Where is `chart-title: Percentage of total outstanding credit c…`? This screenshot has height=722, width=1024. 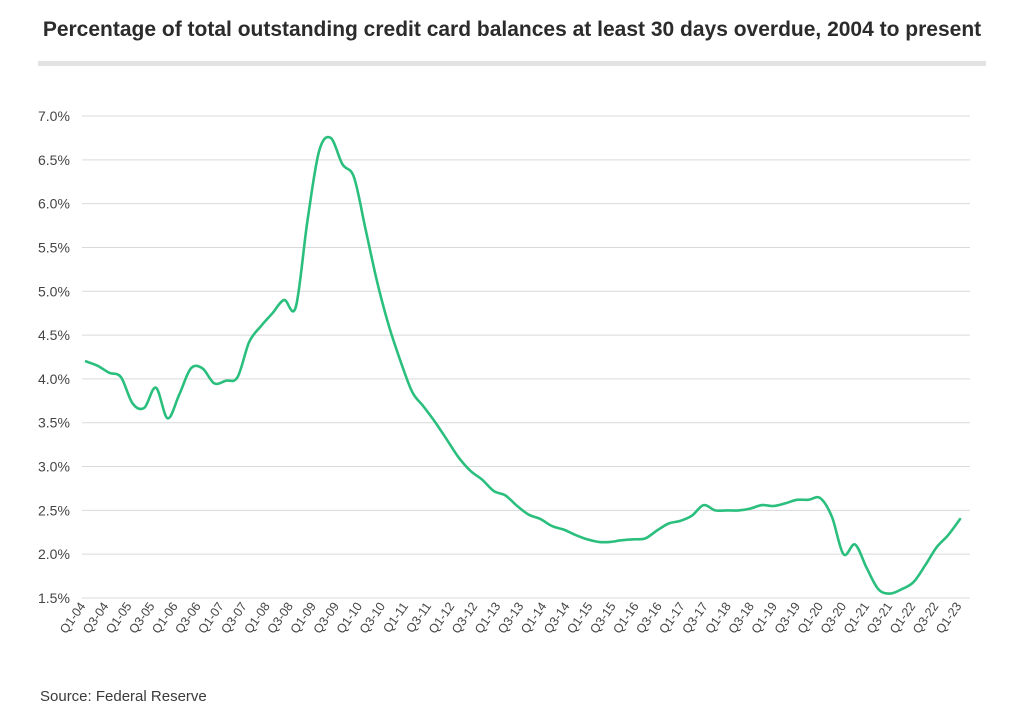 chart-title: Percentage of total outstanding credit c… is located at coordinates (512, 29).